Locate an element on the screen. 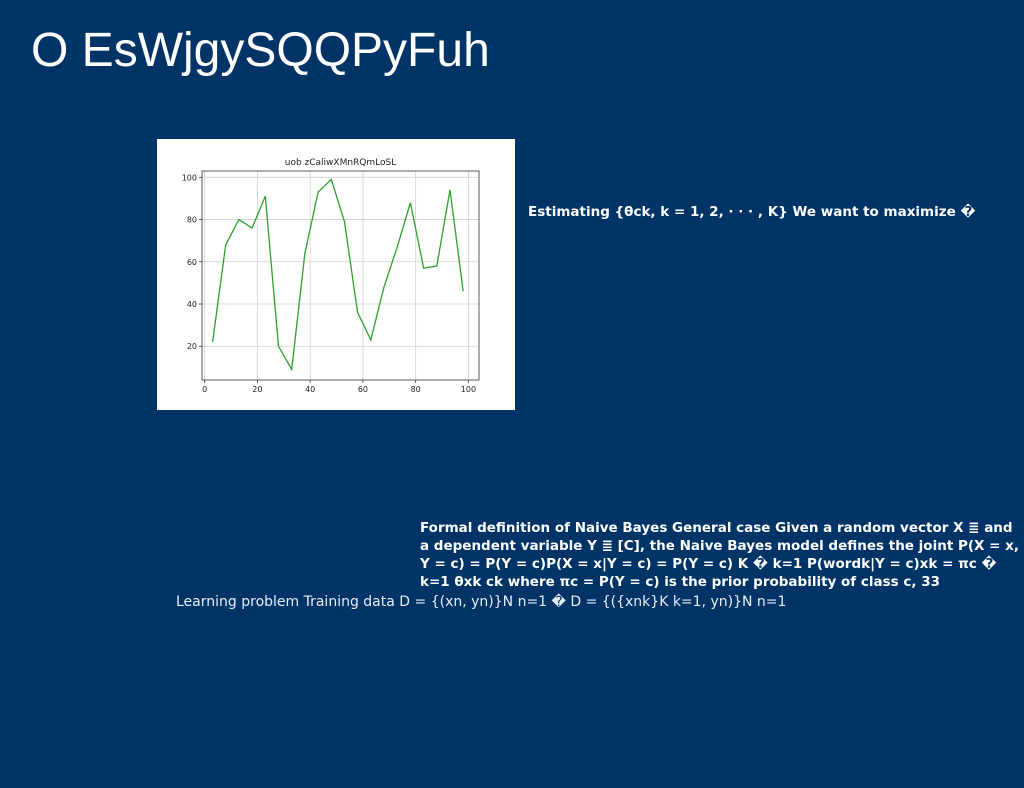 This screenshot has height=788, width=1024. plot-frame is located at coordinates (340, 275).